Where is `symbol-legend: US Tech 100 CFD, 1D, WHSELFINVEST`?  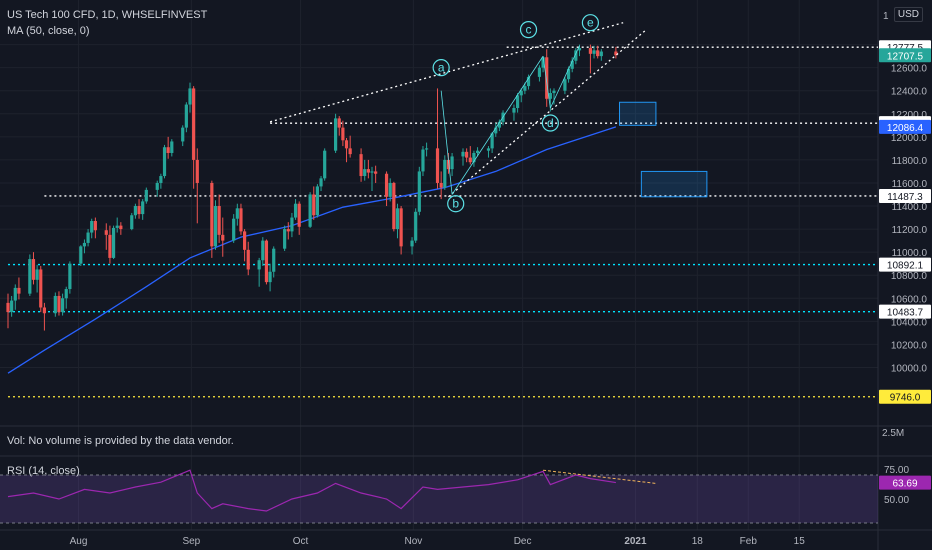
symbol-legend: US Tech 100 CFD, 1D, WHSELFINVEST is located at coordinates (107, 15).